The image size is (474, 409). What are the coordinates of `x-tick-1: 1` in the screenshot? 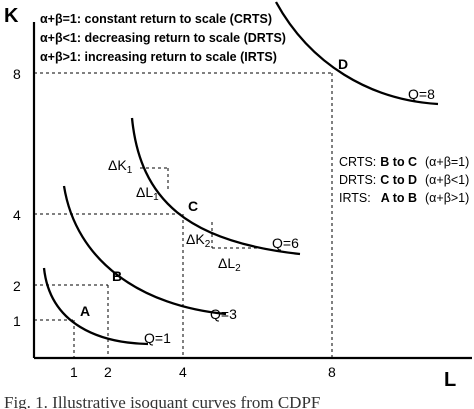 It's located at (74, 372).